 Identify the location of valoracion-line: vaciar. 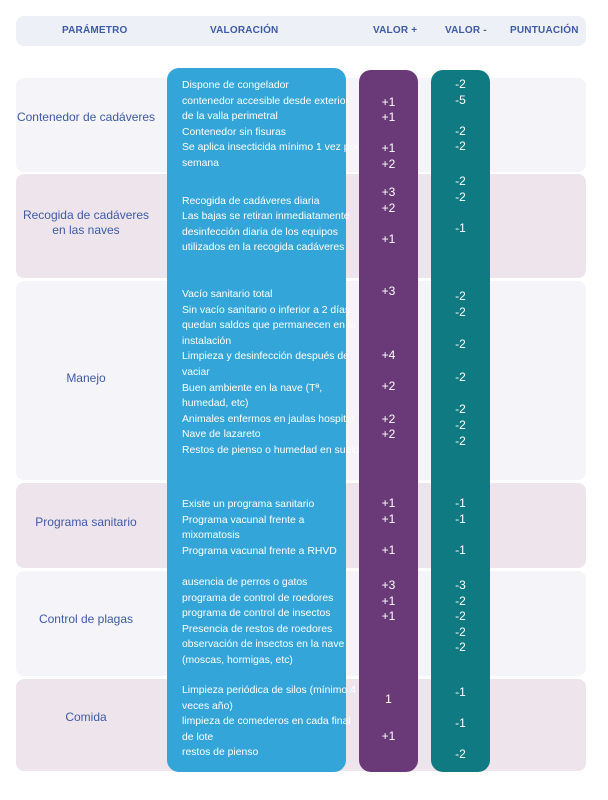
(196, 372).